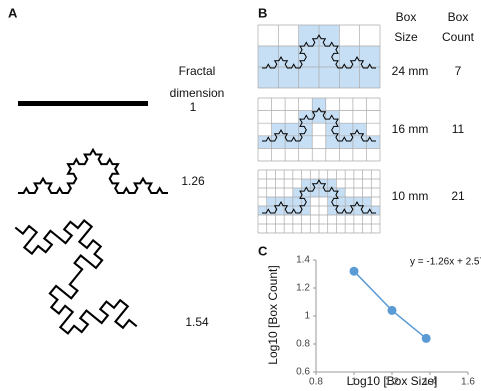 This screenshot has width=481, height=391. Describe the element at coordinates (458, 37) in the screenshot. I see `header: Count` at that location.